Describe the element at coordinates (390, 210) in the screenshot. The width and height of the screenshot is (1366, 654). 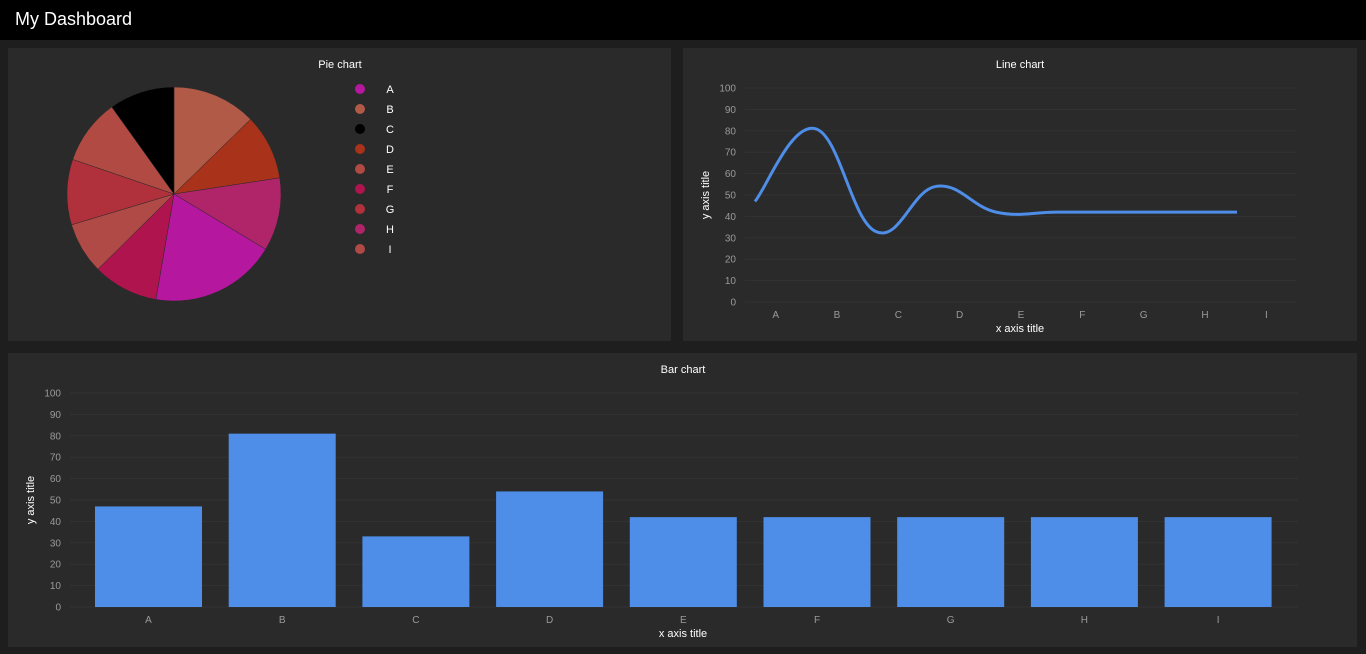
I see `legend-label: G` at that location.